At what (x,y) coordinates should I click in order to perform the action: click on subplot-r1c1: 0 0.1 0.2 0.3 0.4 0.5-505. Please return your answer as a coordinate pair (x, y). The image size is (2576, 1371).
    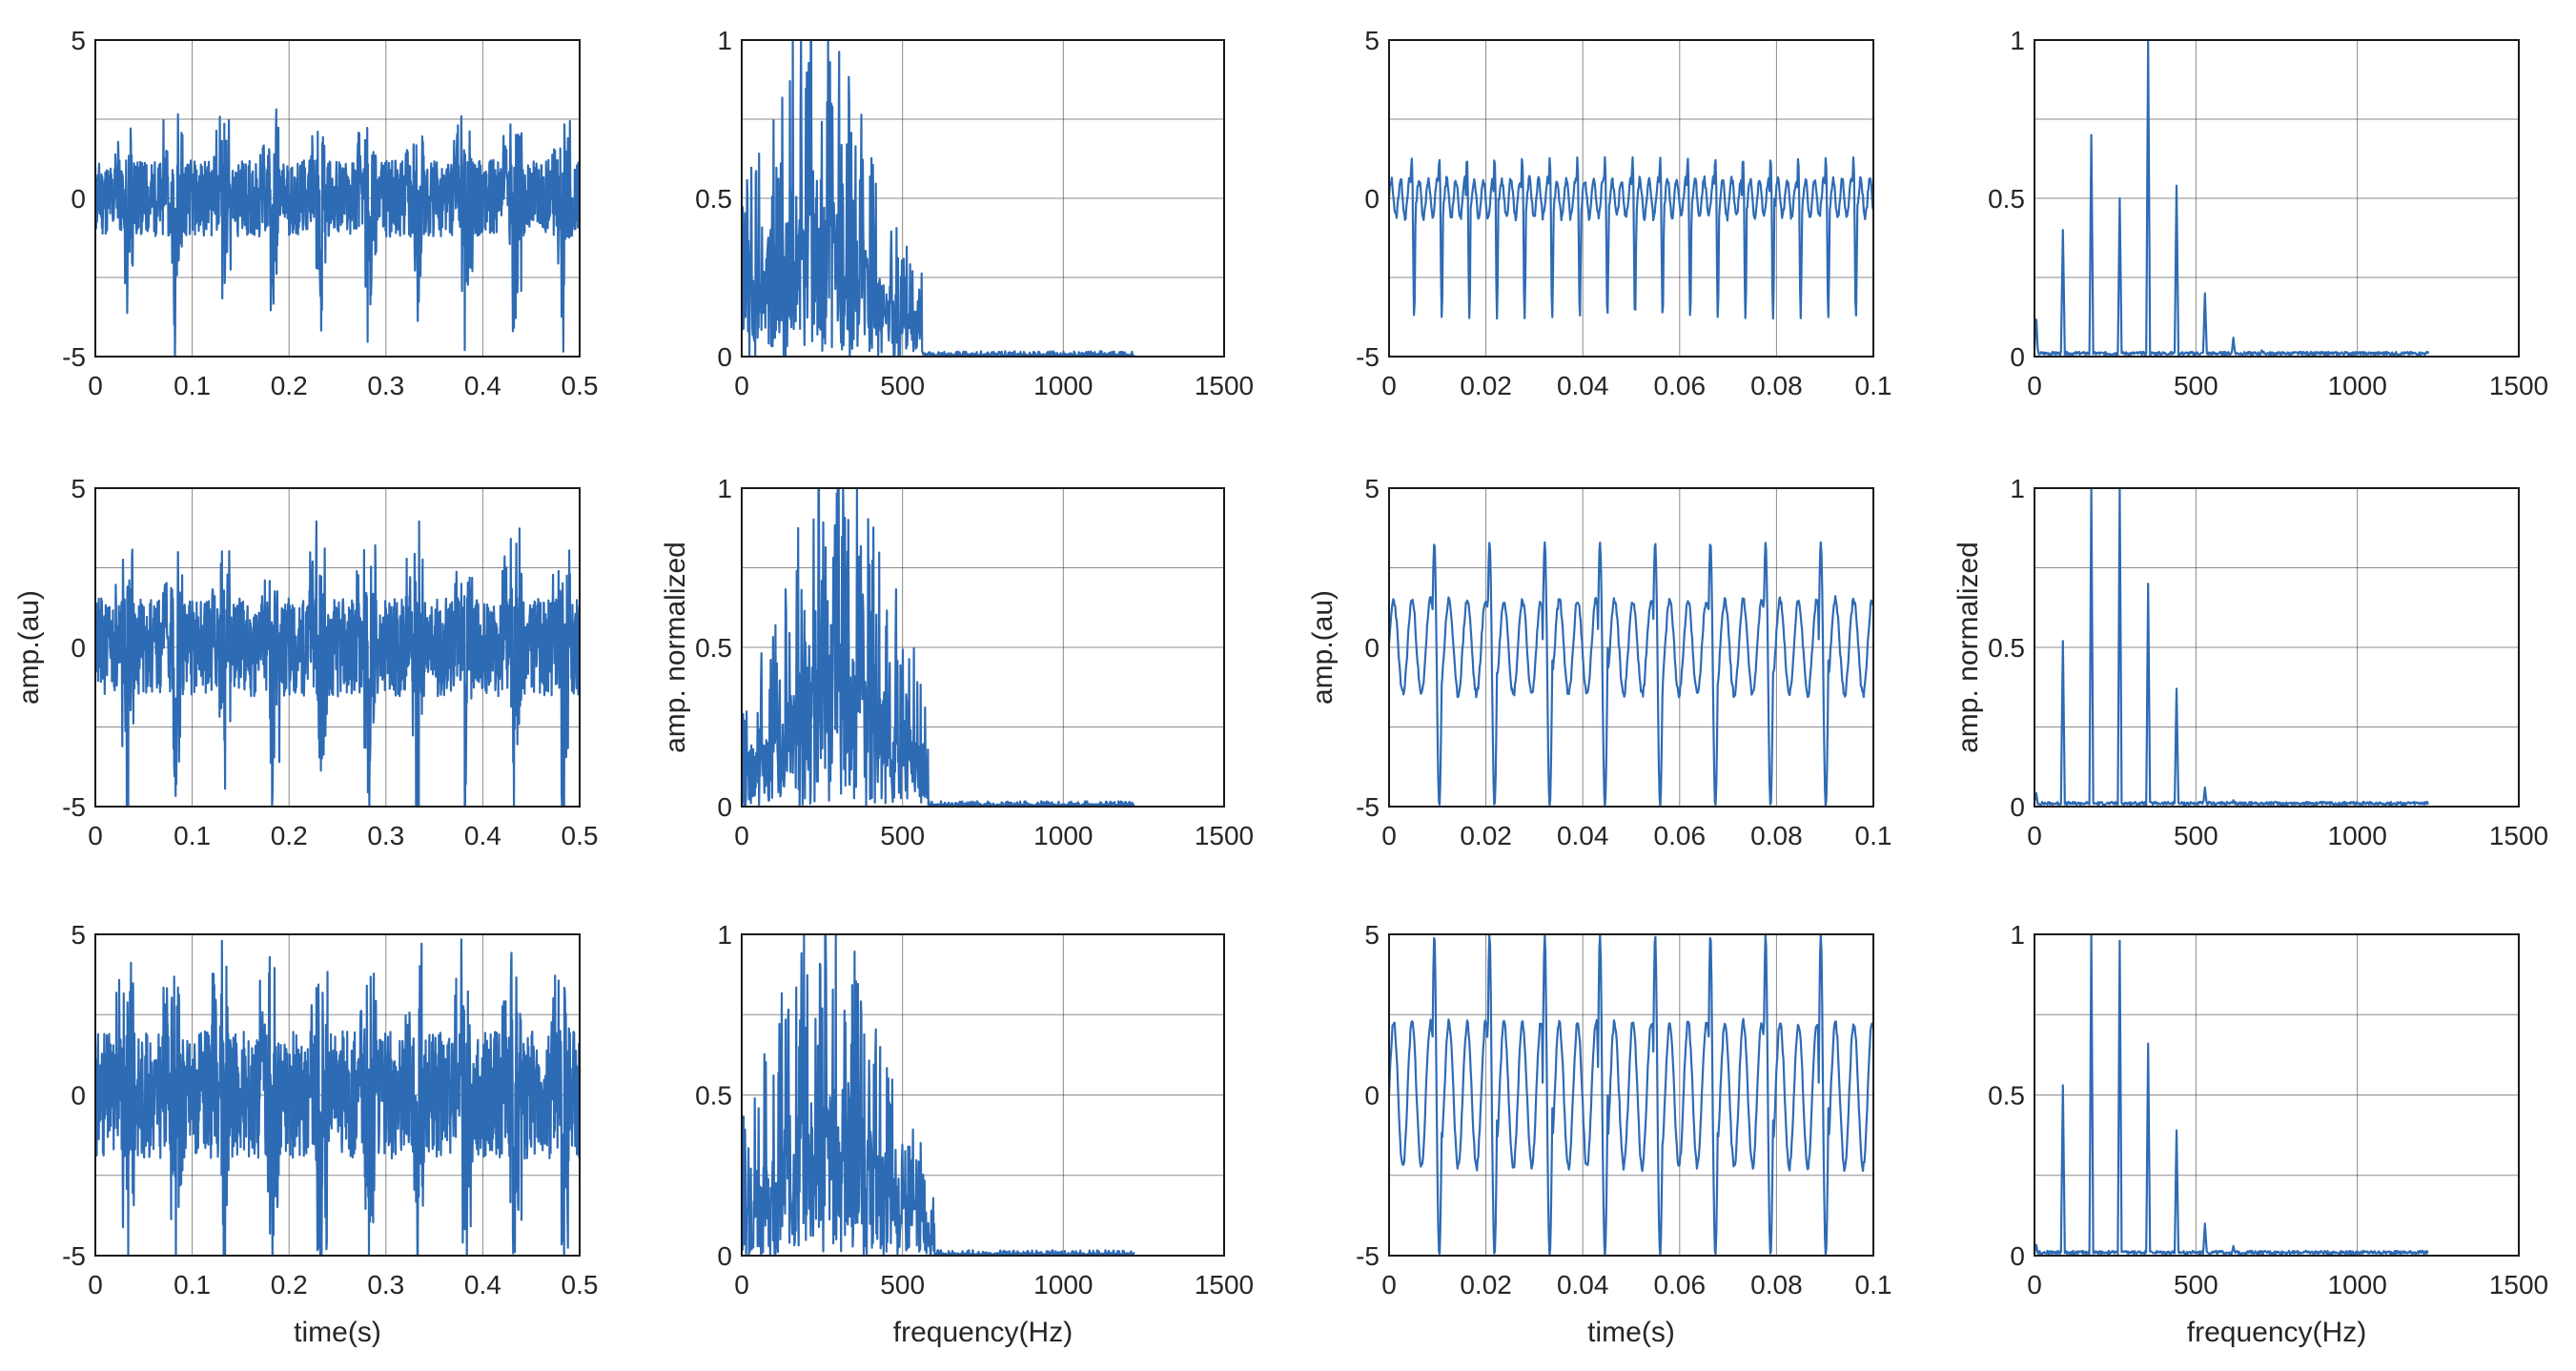
    Looking at the image, I should click on (330, 213).